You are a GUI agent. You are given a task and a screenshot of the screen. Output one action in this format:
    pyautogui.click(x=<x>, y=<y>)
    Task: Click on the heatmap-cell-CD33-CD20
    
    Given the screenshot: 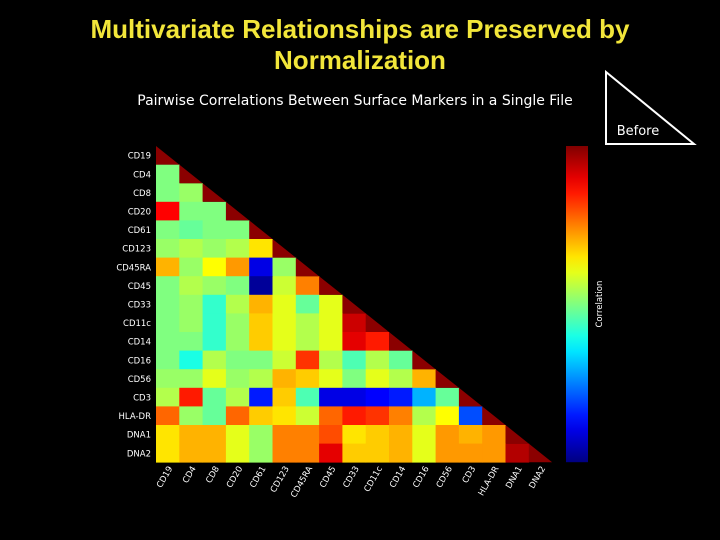 What is the action you would take?
    pyautogui.click(x=237, y=304)
    